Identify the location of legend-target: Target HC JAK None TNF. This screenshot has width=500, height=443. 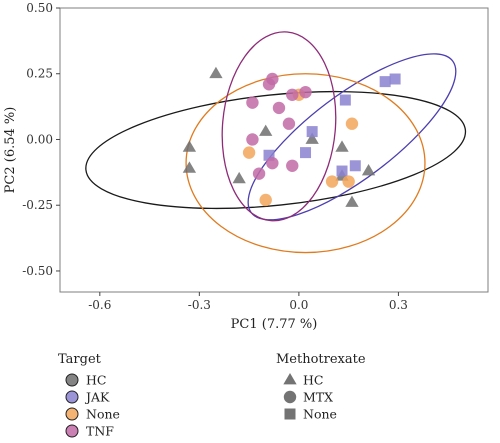
(89, 395).